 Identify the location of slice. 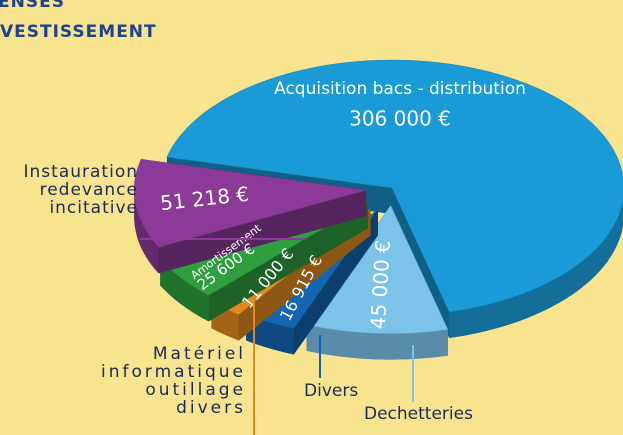
(250, 216).